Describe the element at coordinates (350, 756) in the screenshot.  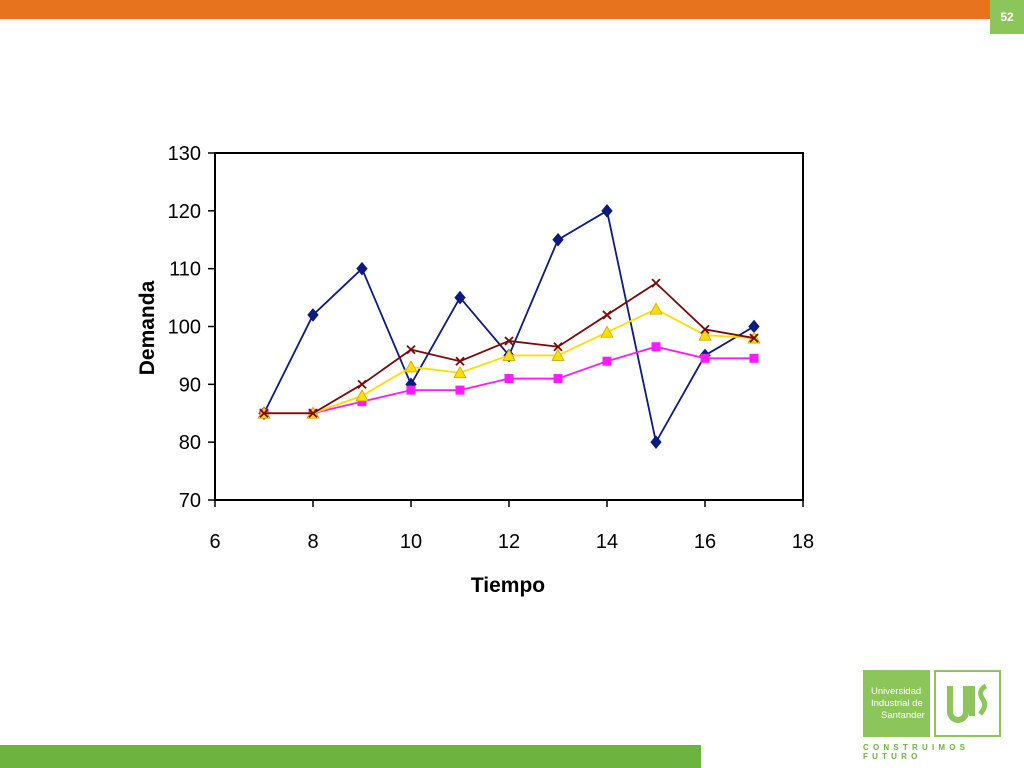
I see `bottom-accent-bar` at that location.